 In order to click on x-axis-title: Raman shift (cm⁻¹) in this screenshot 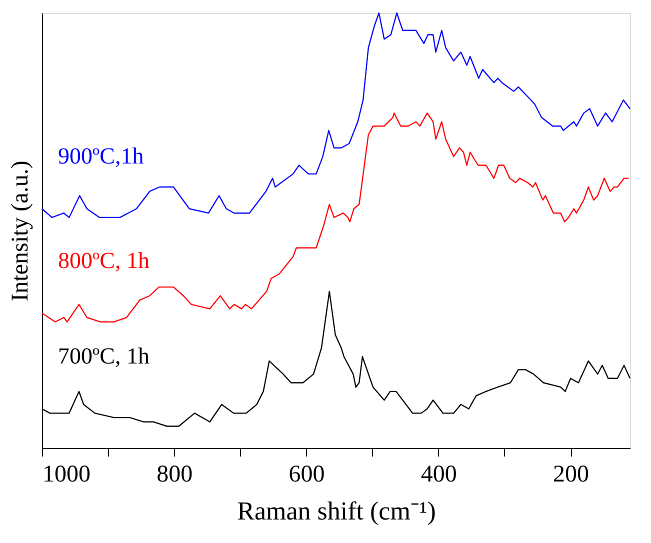, I will do `click(336, 511)`.